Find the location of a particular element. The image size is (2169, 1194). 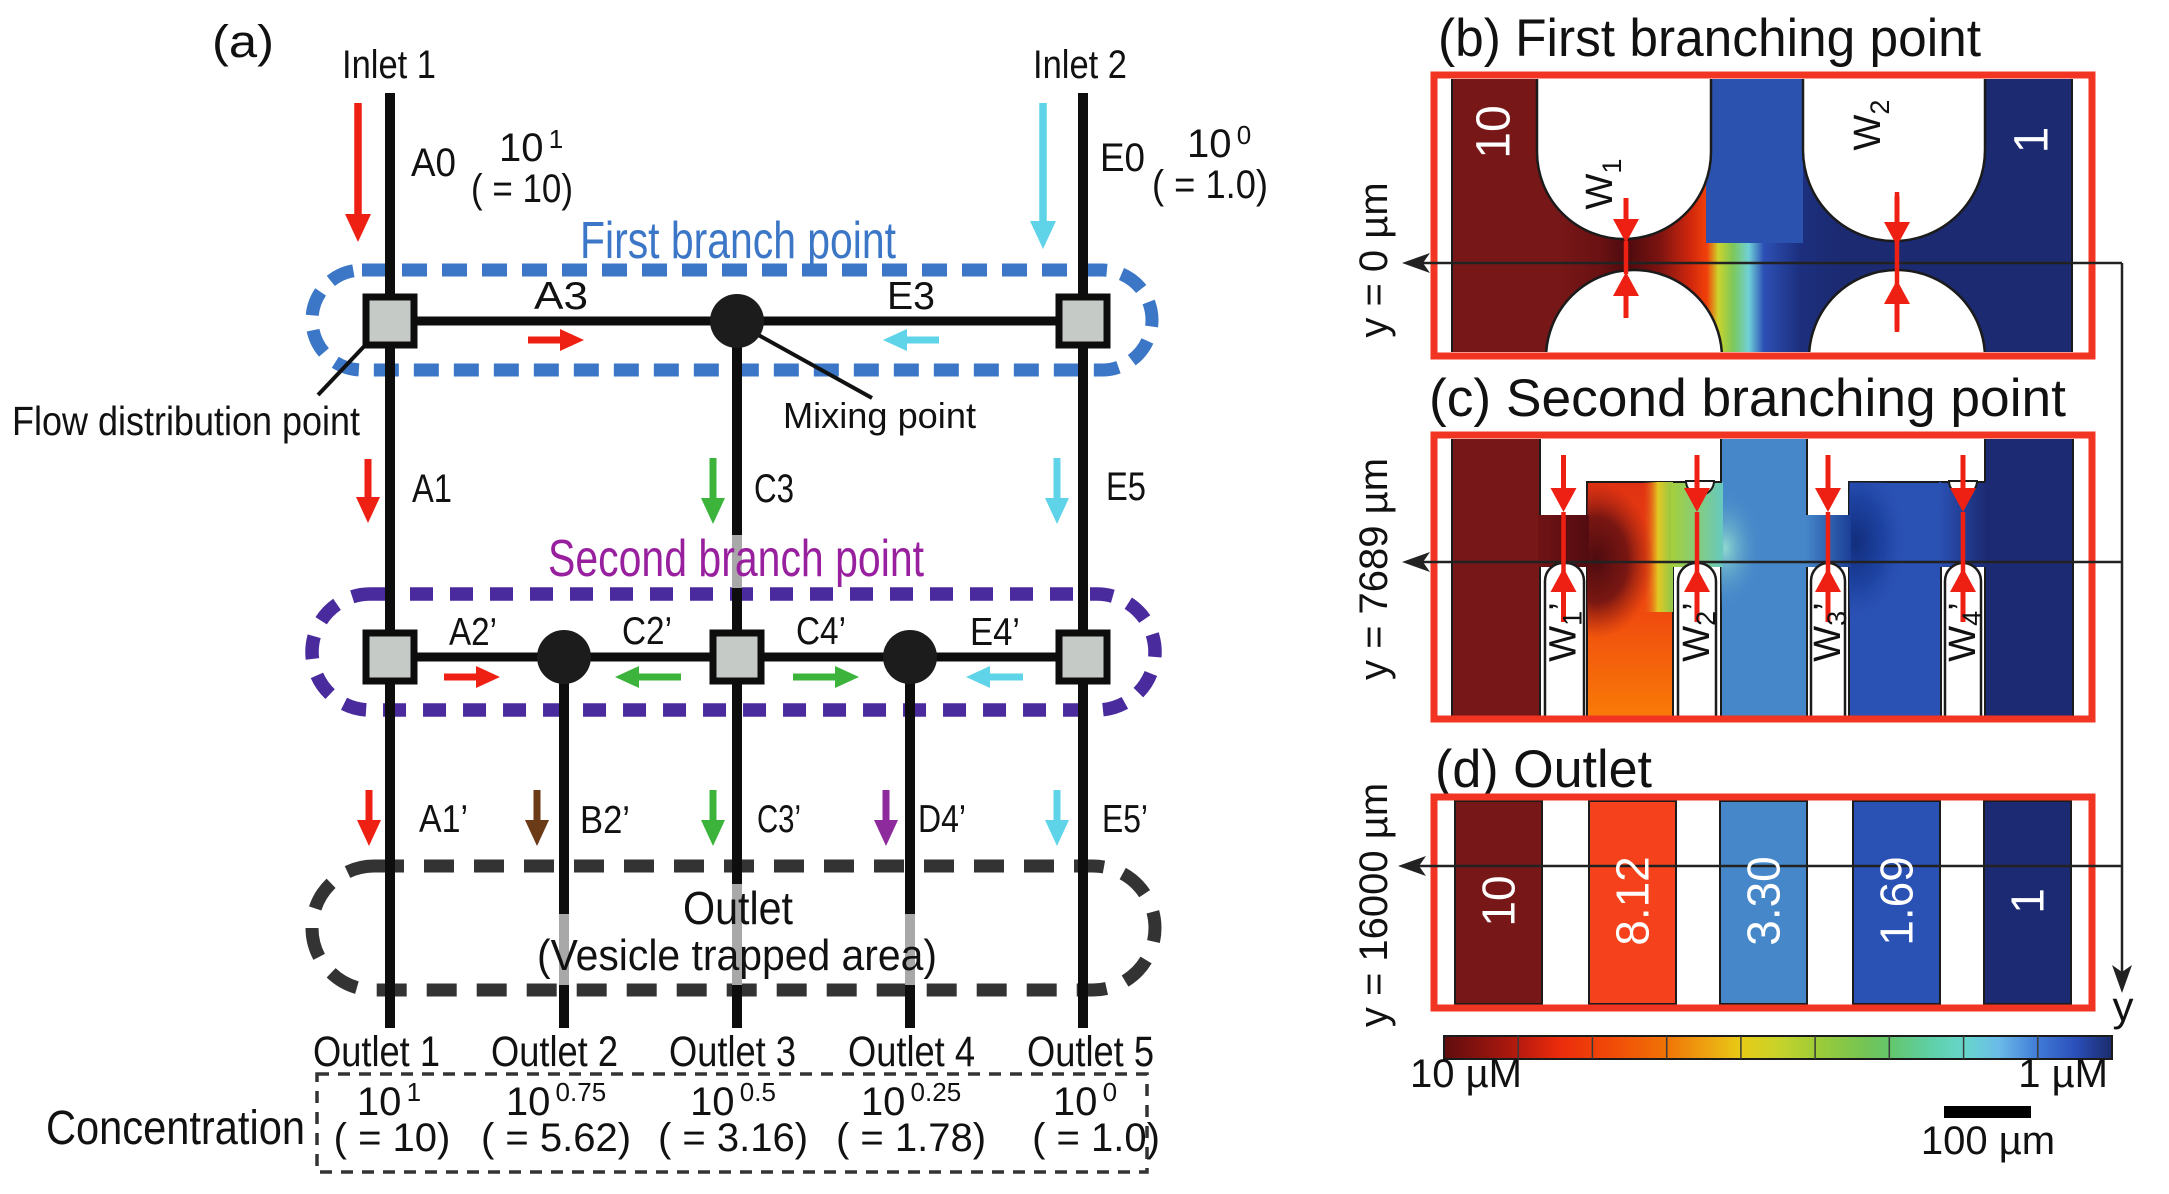

svg-text: 3.30 is located at coordinates (1764, 901).